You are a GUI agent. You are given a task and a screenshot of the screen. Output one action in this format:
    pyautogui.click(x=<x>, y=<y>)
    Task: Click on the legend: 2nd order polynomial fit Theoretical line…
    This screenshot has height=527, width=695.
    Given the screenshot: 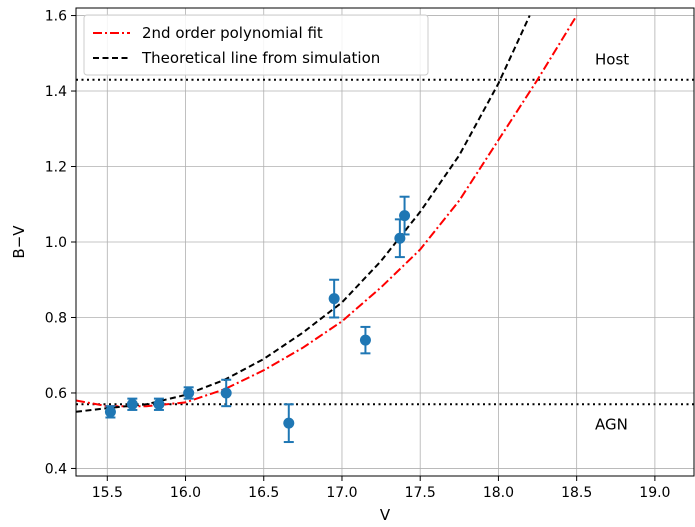 What is the action you would take?
    pyautogui.click(x=256, y=45)
    